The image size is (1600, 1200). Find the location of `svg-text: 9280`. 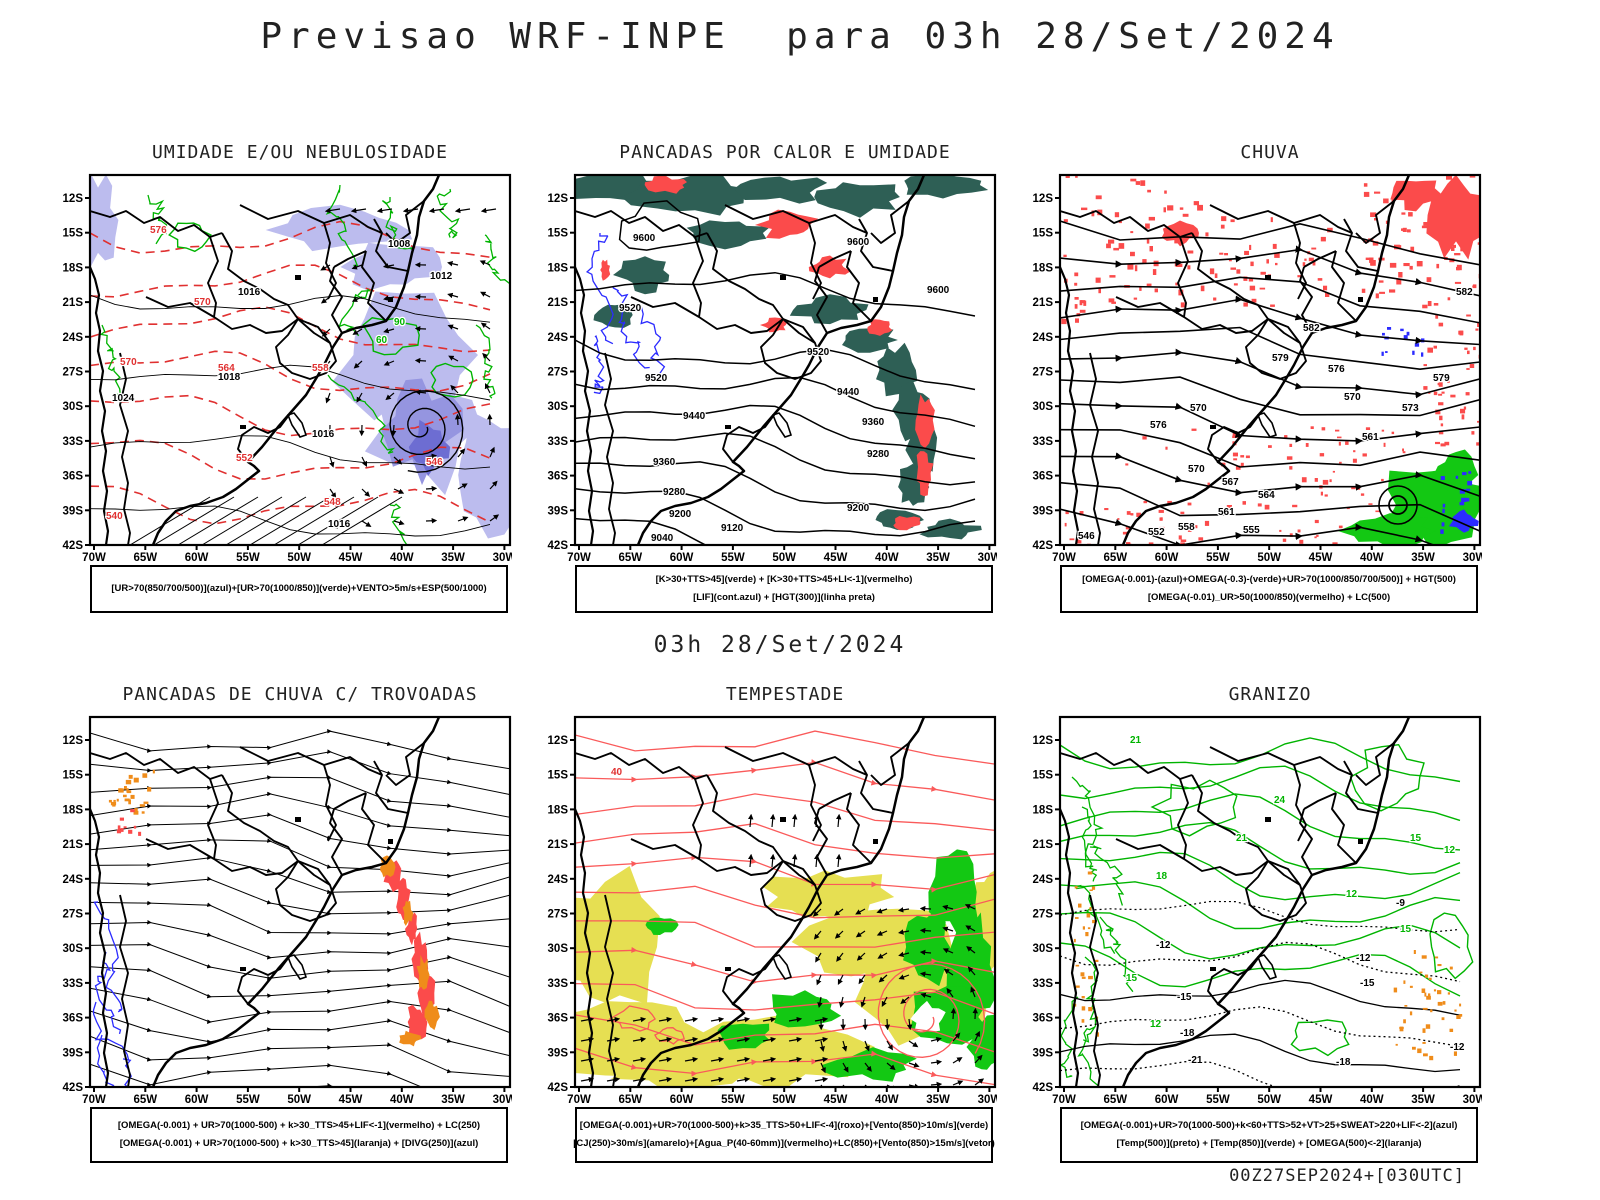

svg-text: 9280 is located at coordinates (674, 492).